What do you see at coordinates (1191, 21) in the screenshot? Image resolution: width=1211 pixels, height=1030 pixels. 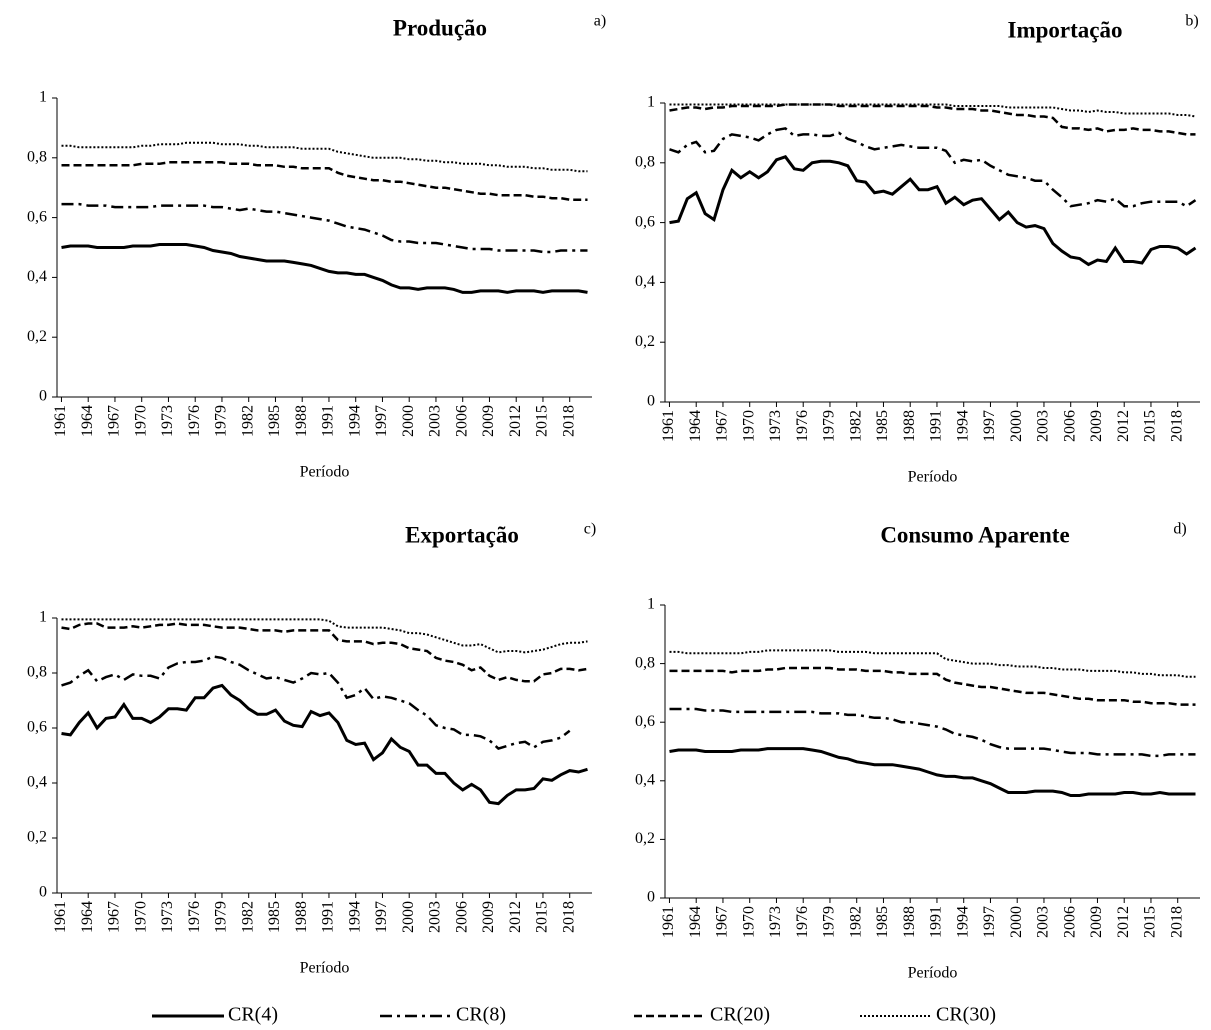 I see `panel-letter: b)` at bounding box center [1191, 21].